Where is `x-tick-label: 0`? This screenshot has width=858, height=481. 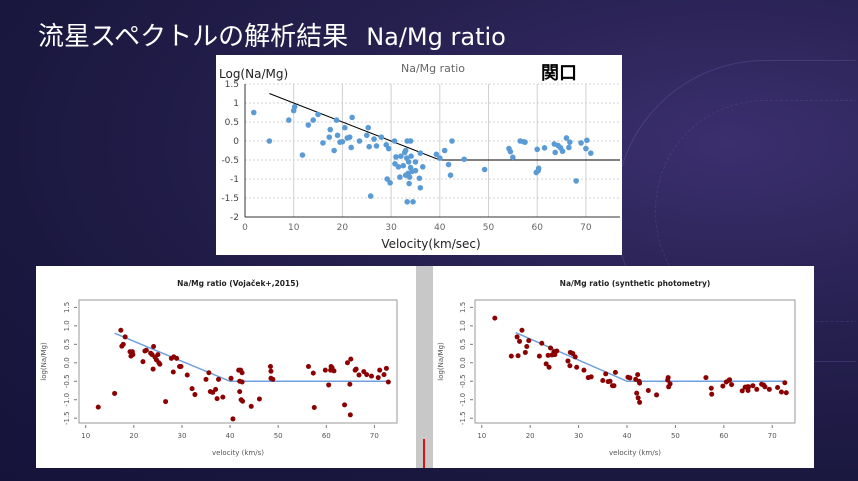
x-tick-label: 0 is located at coordinates (245, 228).